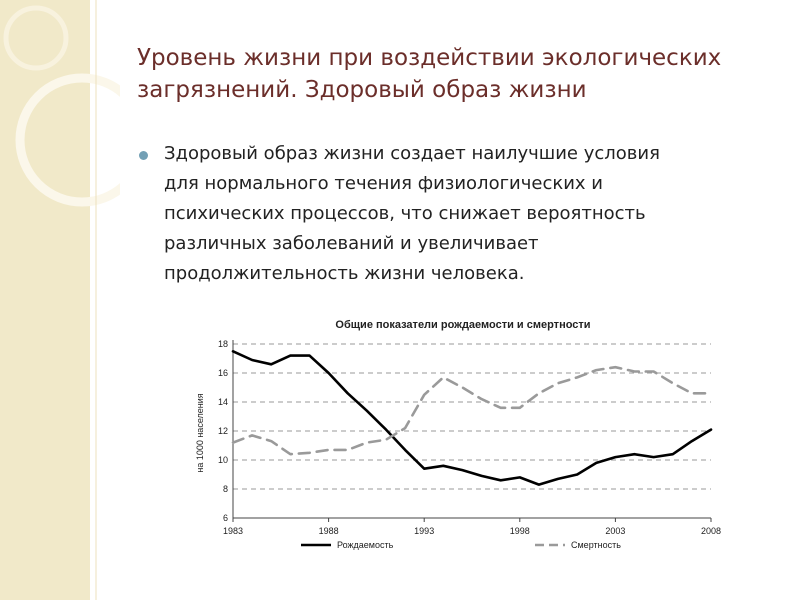 Image resolution: width=800 pixels, height=600 pixels. Describe the element at coordinates (472, 410) in the screenshot. I see `series-line-deaths` at that location.